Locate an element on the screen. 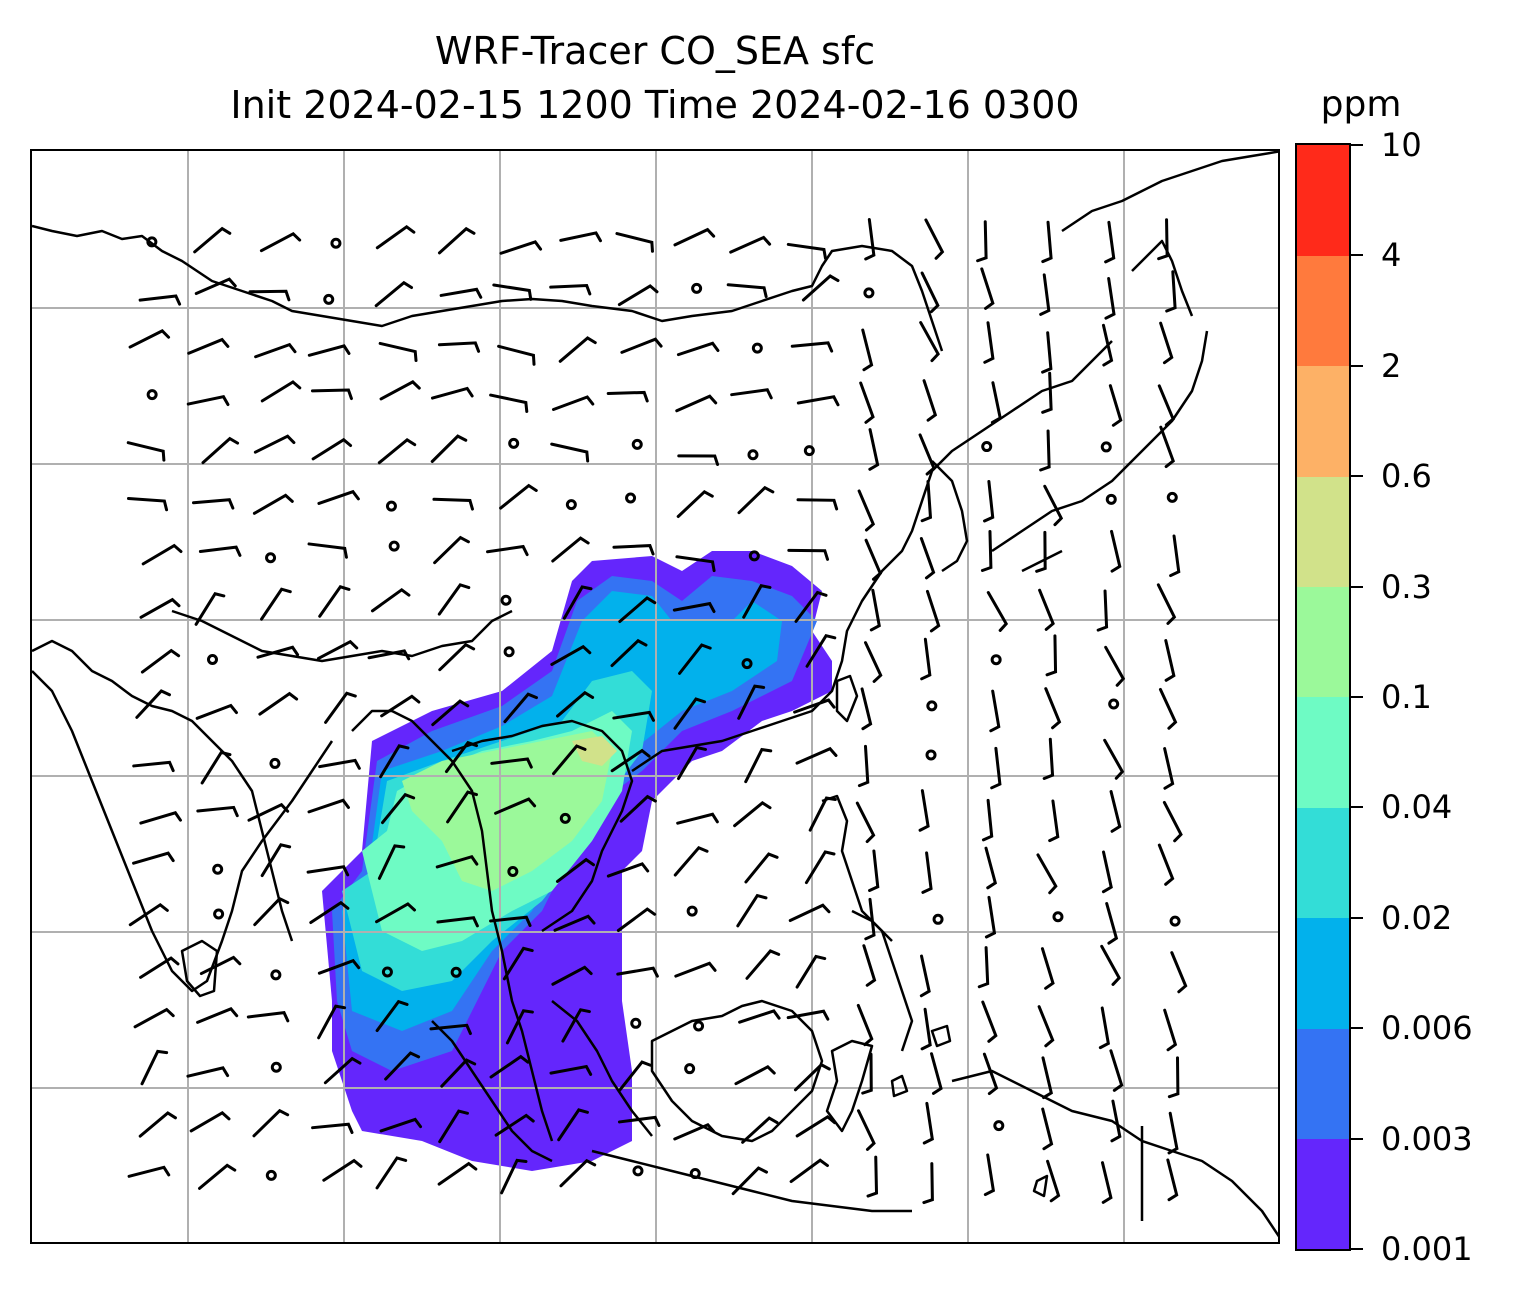 This screenshot has width=1528, height=1306. colorbar-tick-label: 0.6 is located at coordinates (1406, 476).